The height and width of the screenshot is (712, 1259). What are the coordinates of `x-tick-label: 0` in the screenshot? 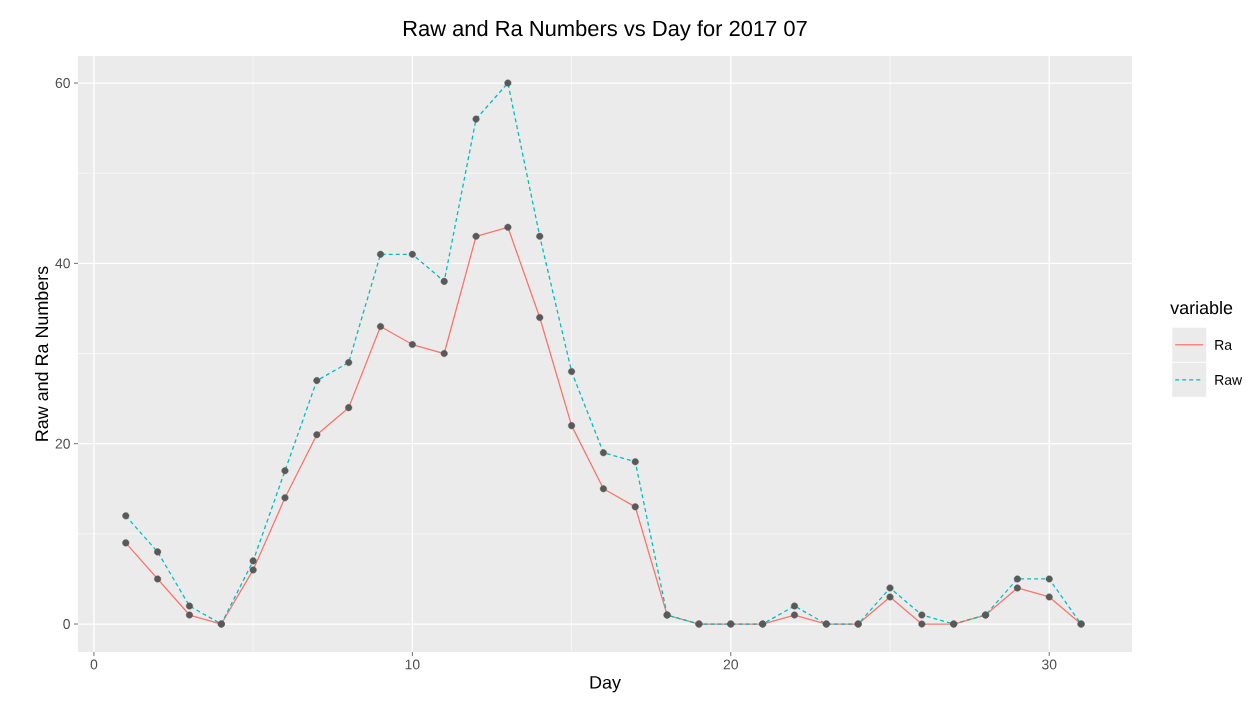 It's located at (94, 664).